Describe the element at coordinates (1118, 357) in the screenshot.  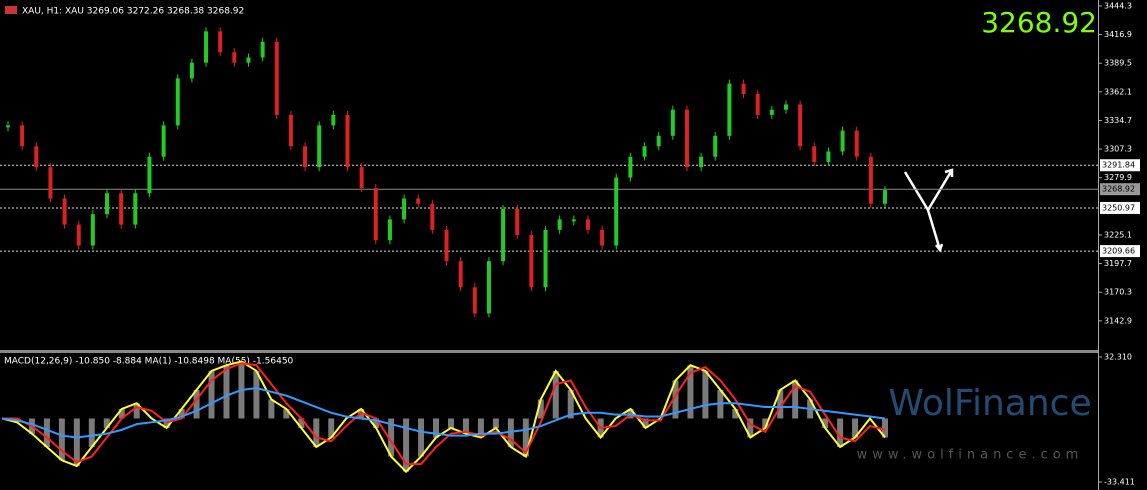
I see `macd-tick-label: 32.310` at that location.